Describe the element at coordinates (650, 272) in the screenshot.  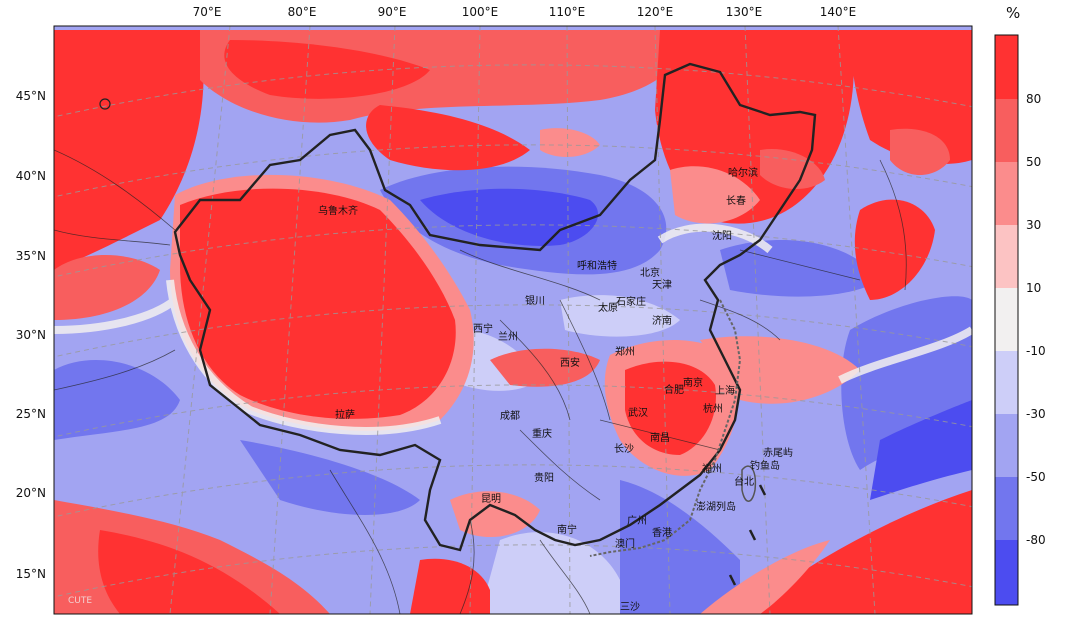
I see `city-label: 北京` at that location.